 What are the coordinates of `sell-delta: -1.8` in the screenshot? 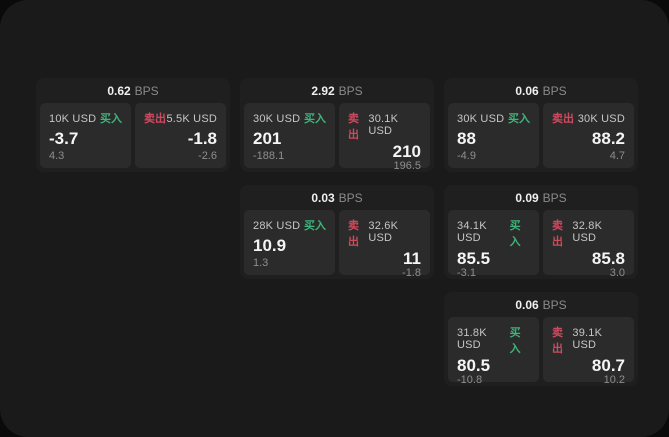 It's located at (411, 273).